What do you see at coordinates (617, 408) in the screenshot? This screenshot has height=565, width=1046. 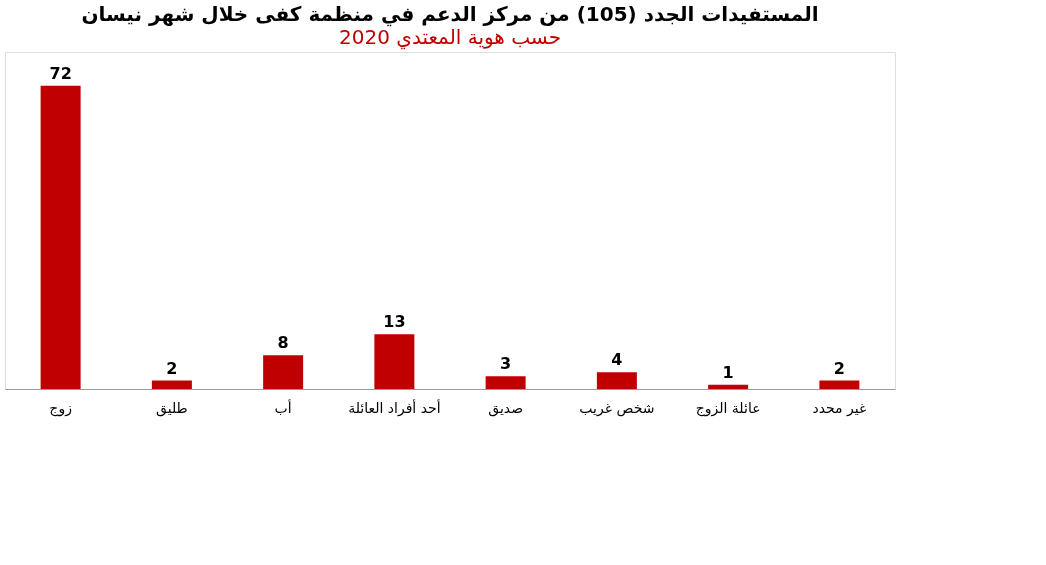 I see `x-tick-label: شخص غريب` at bounding box center [617, 408].